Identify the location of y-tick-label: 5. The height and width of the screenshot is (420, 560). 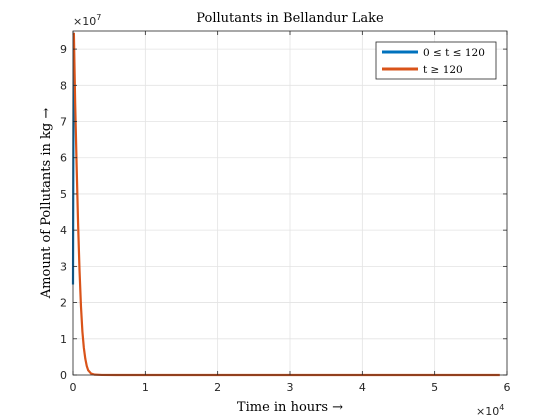
(63, 194).